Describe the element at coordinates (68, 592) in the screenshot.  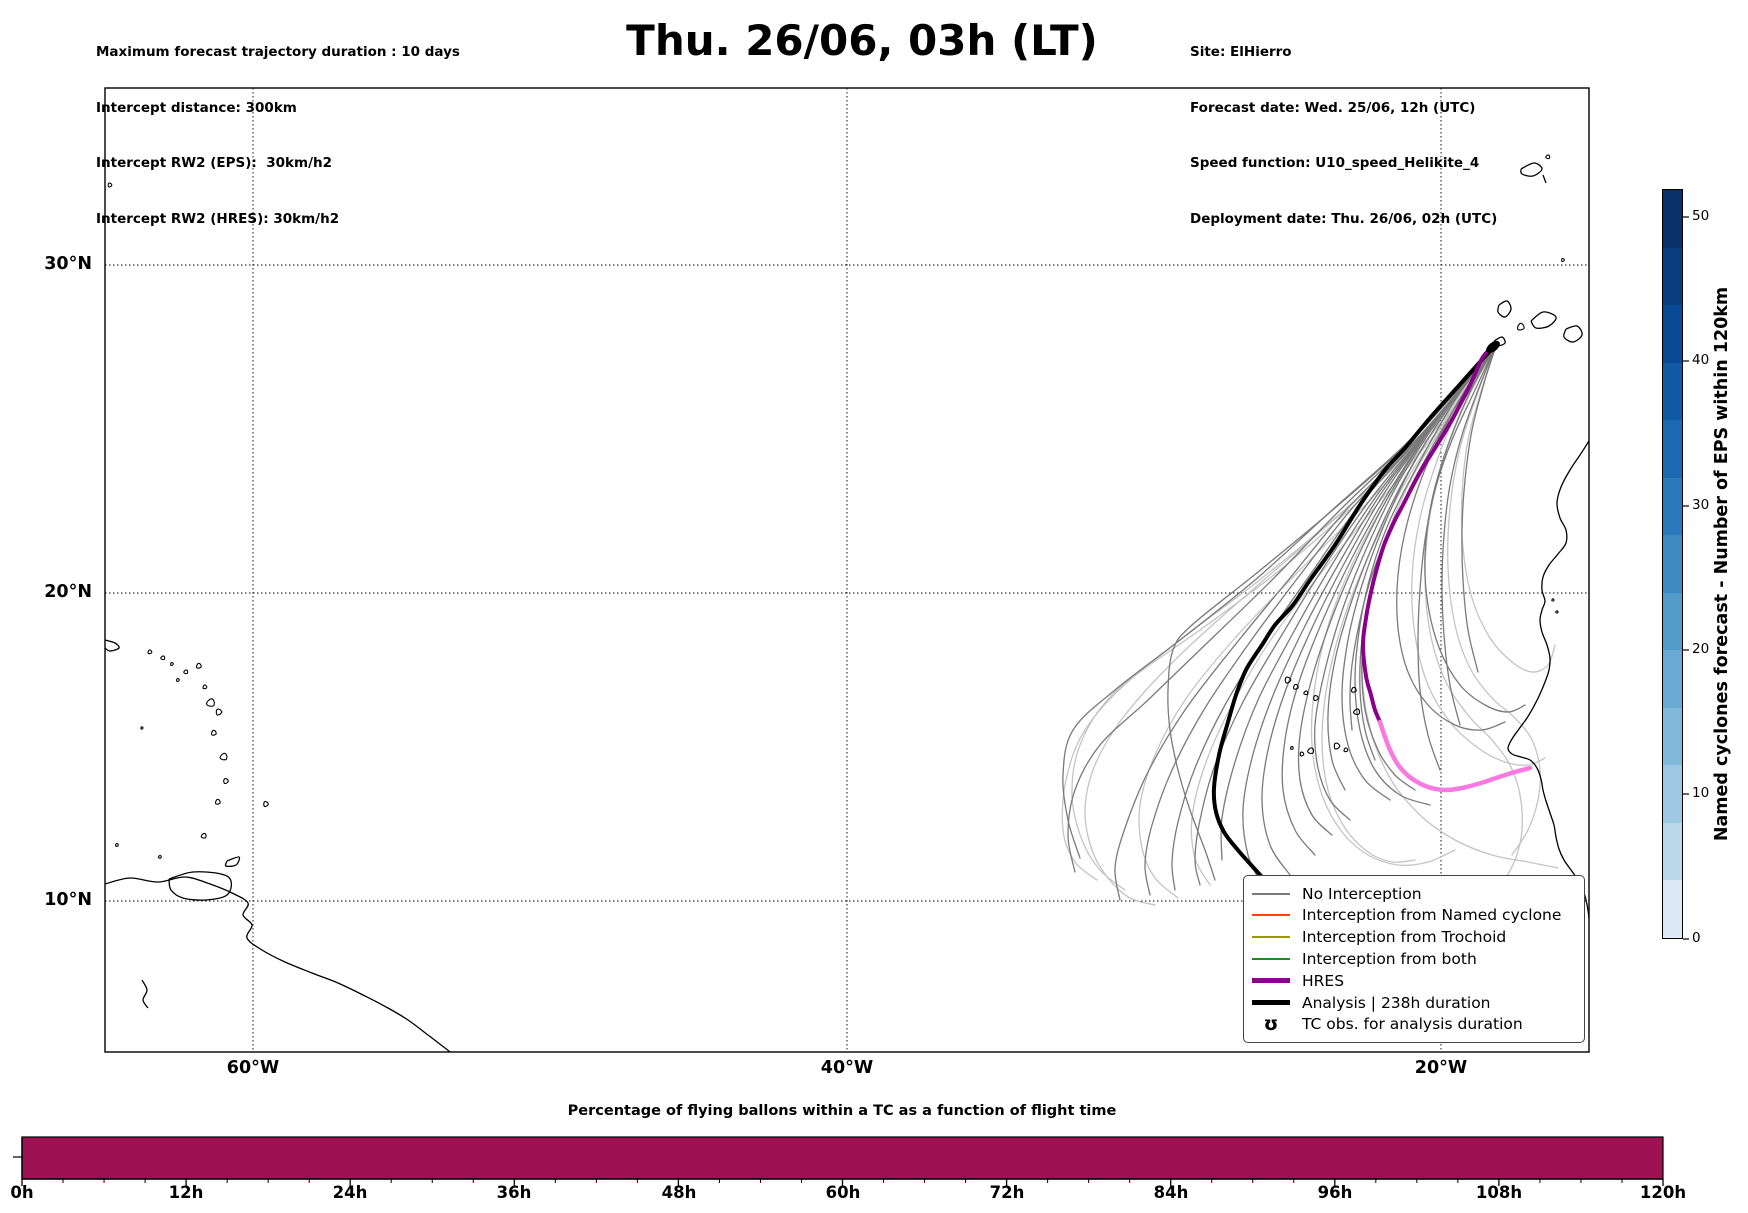
I see `lat-tick-20n: 20°N` at that location.